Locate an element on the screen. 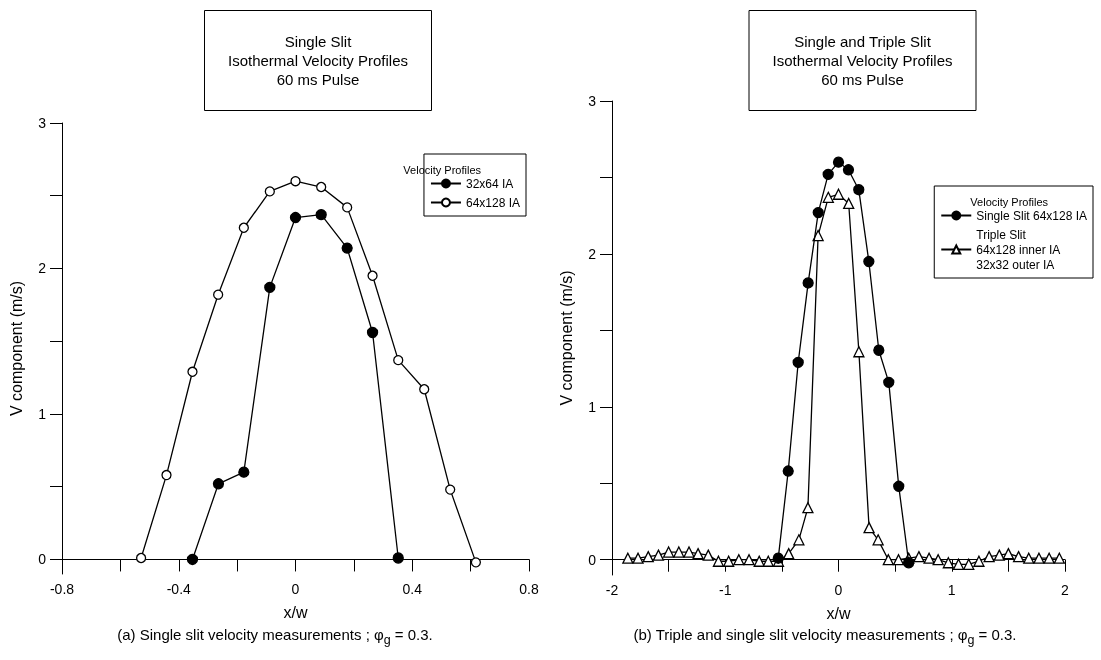 Image resolution: width=1101 pixels, height=660 pixels. x-tick-label: 0.8 is located at coordinates (529, 589).